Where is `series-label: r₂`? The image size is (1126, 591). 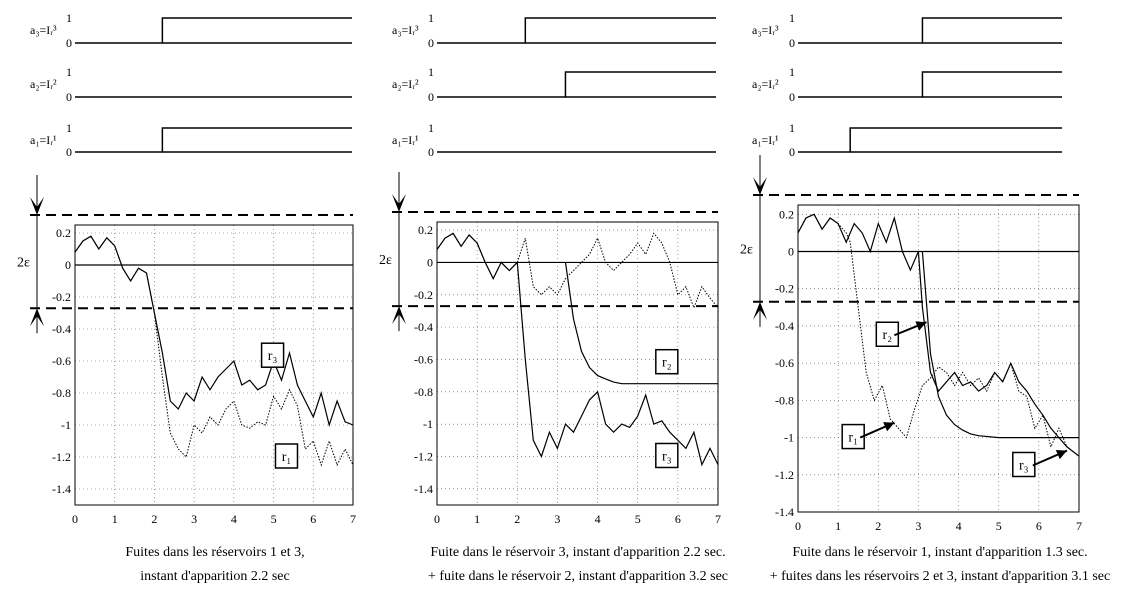
series-label: r₂ is located at coordinates (667, 363).